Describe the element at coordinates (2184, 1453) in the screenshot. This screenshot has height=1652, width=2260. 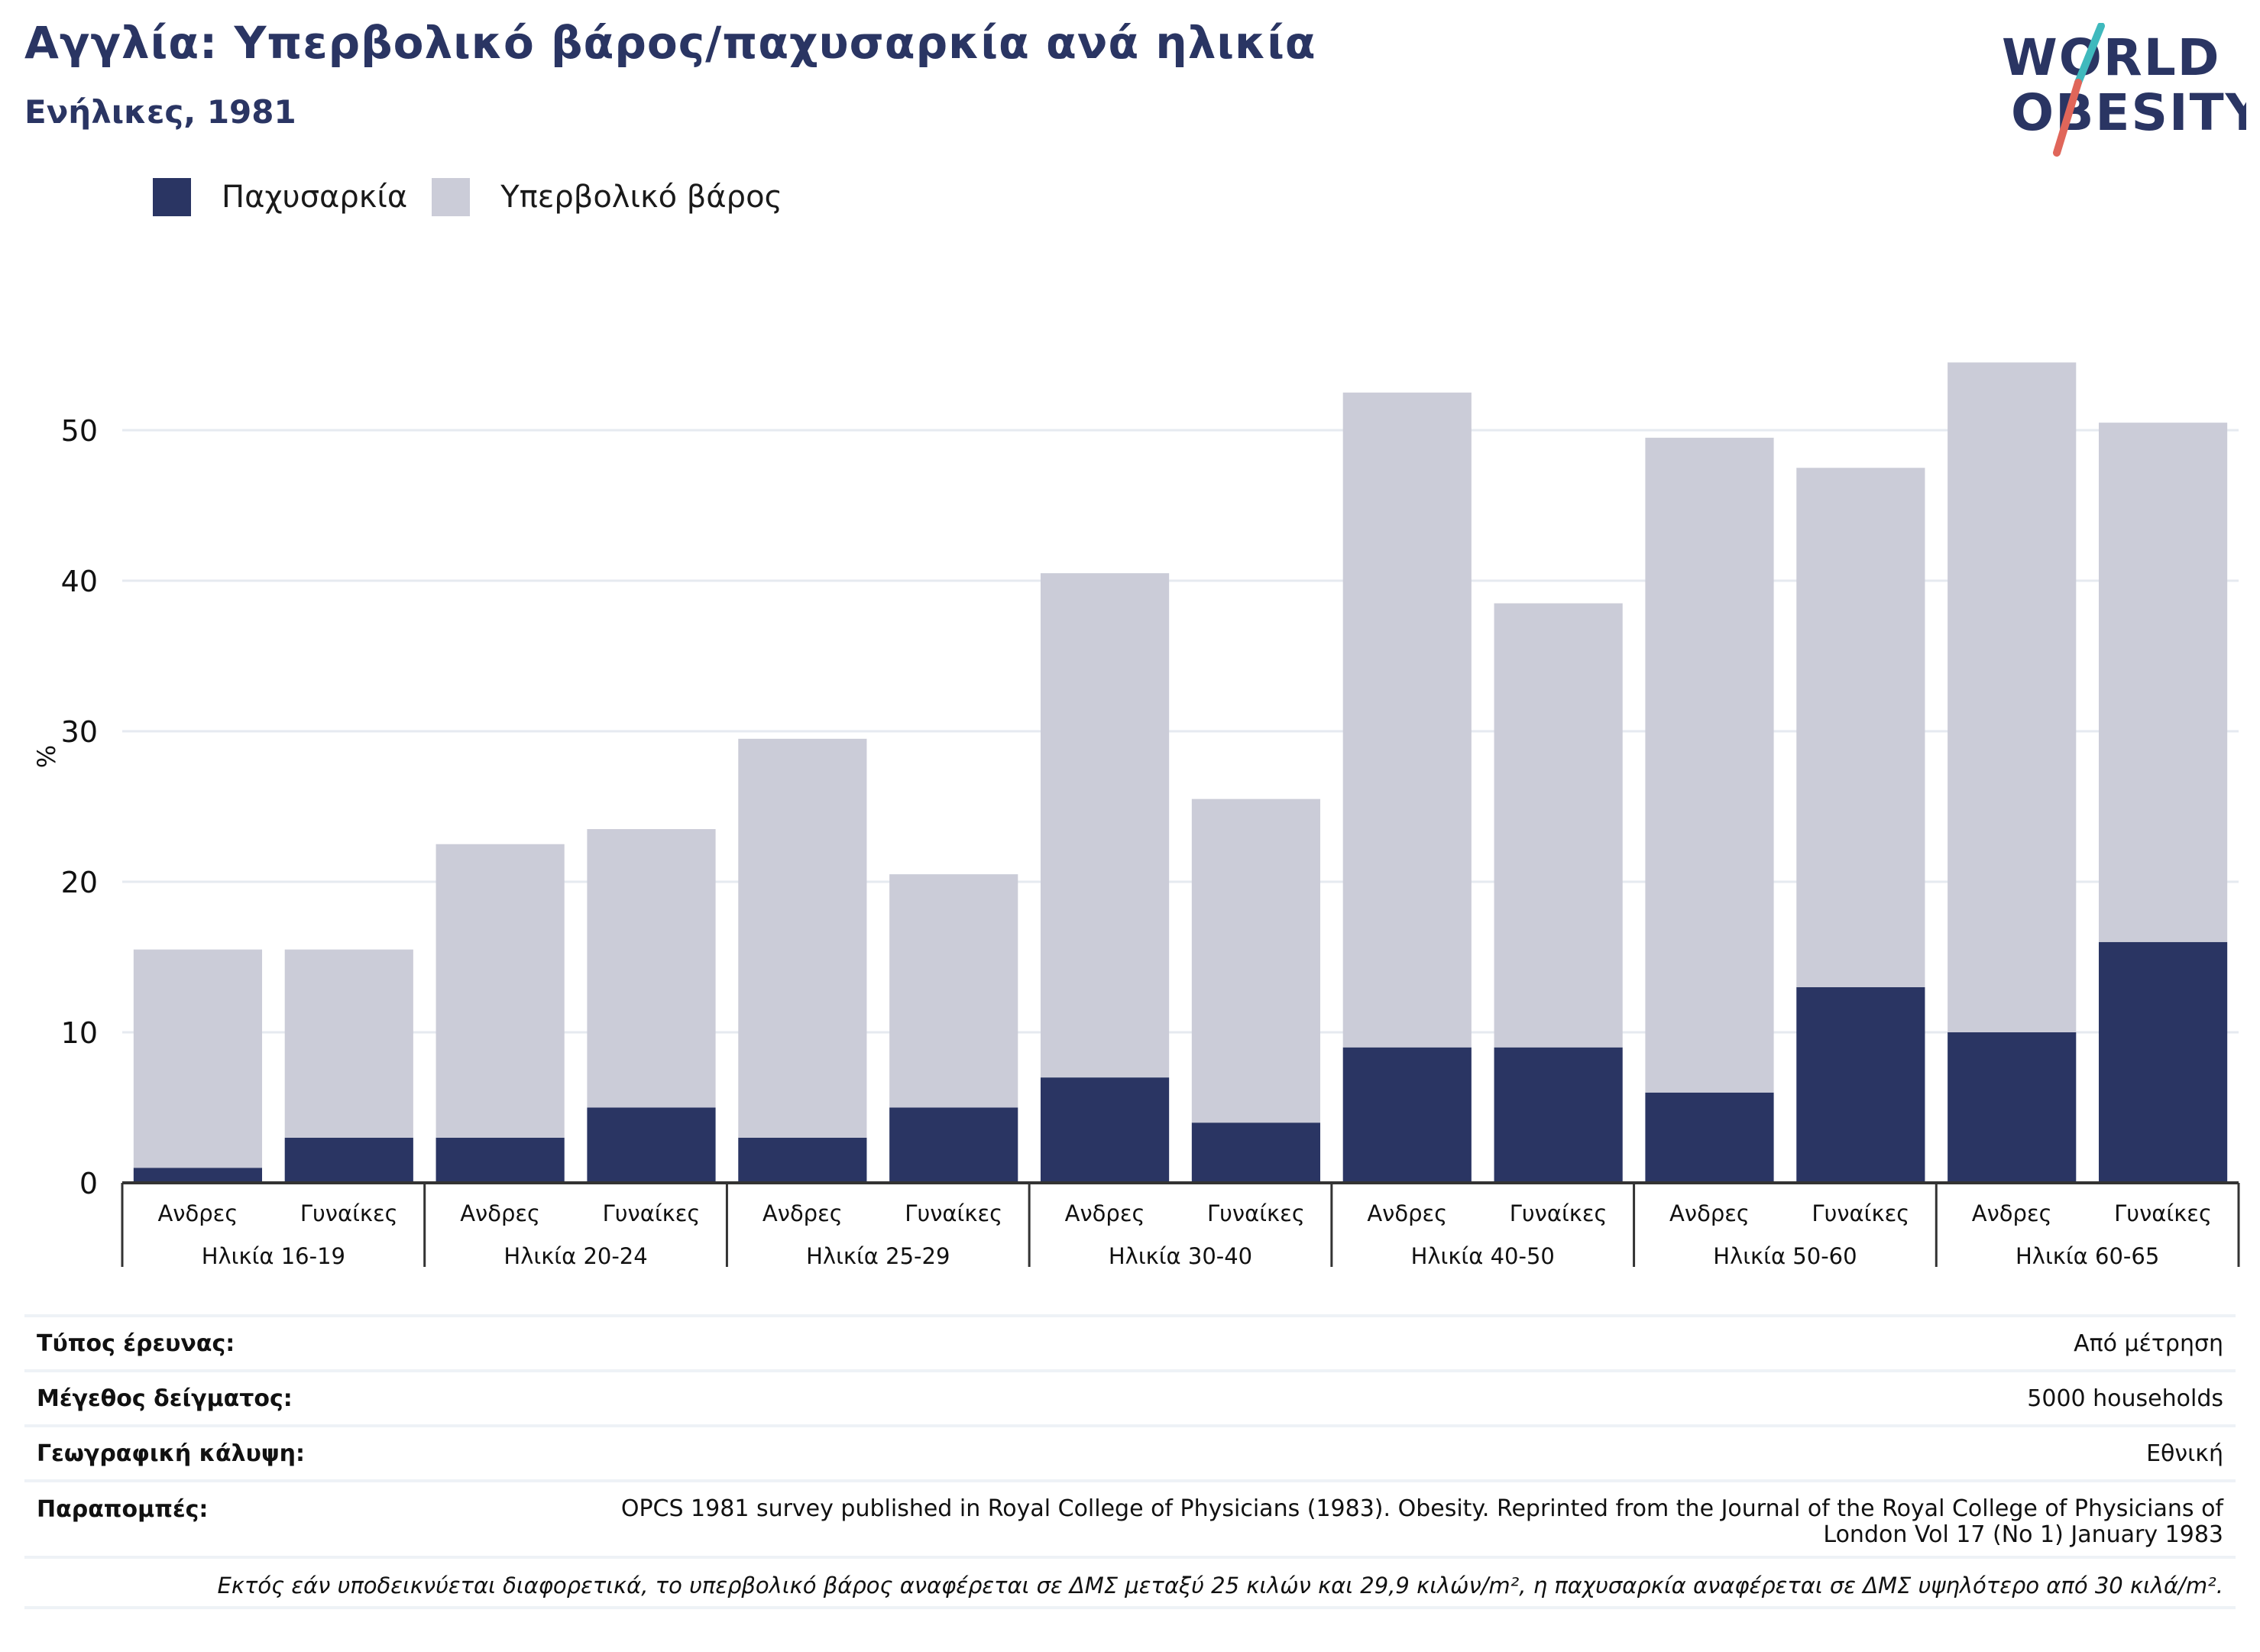
I see `meta-value: Εθνική` at that location.